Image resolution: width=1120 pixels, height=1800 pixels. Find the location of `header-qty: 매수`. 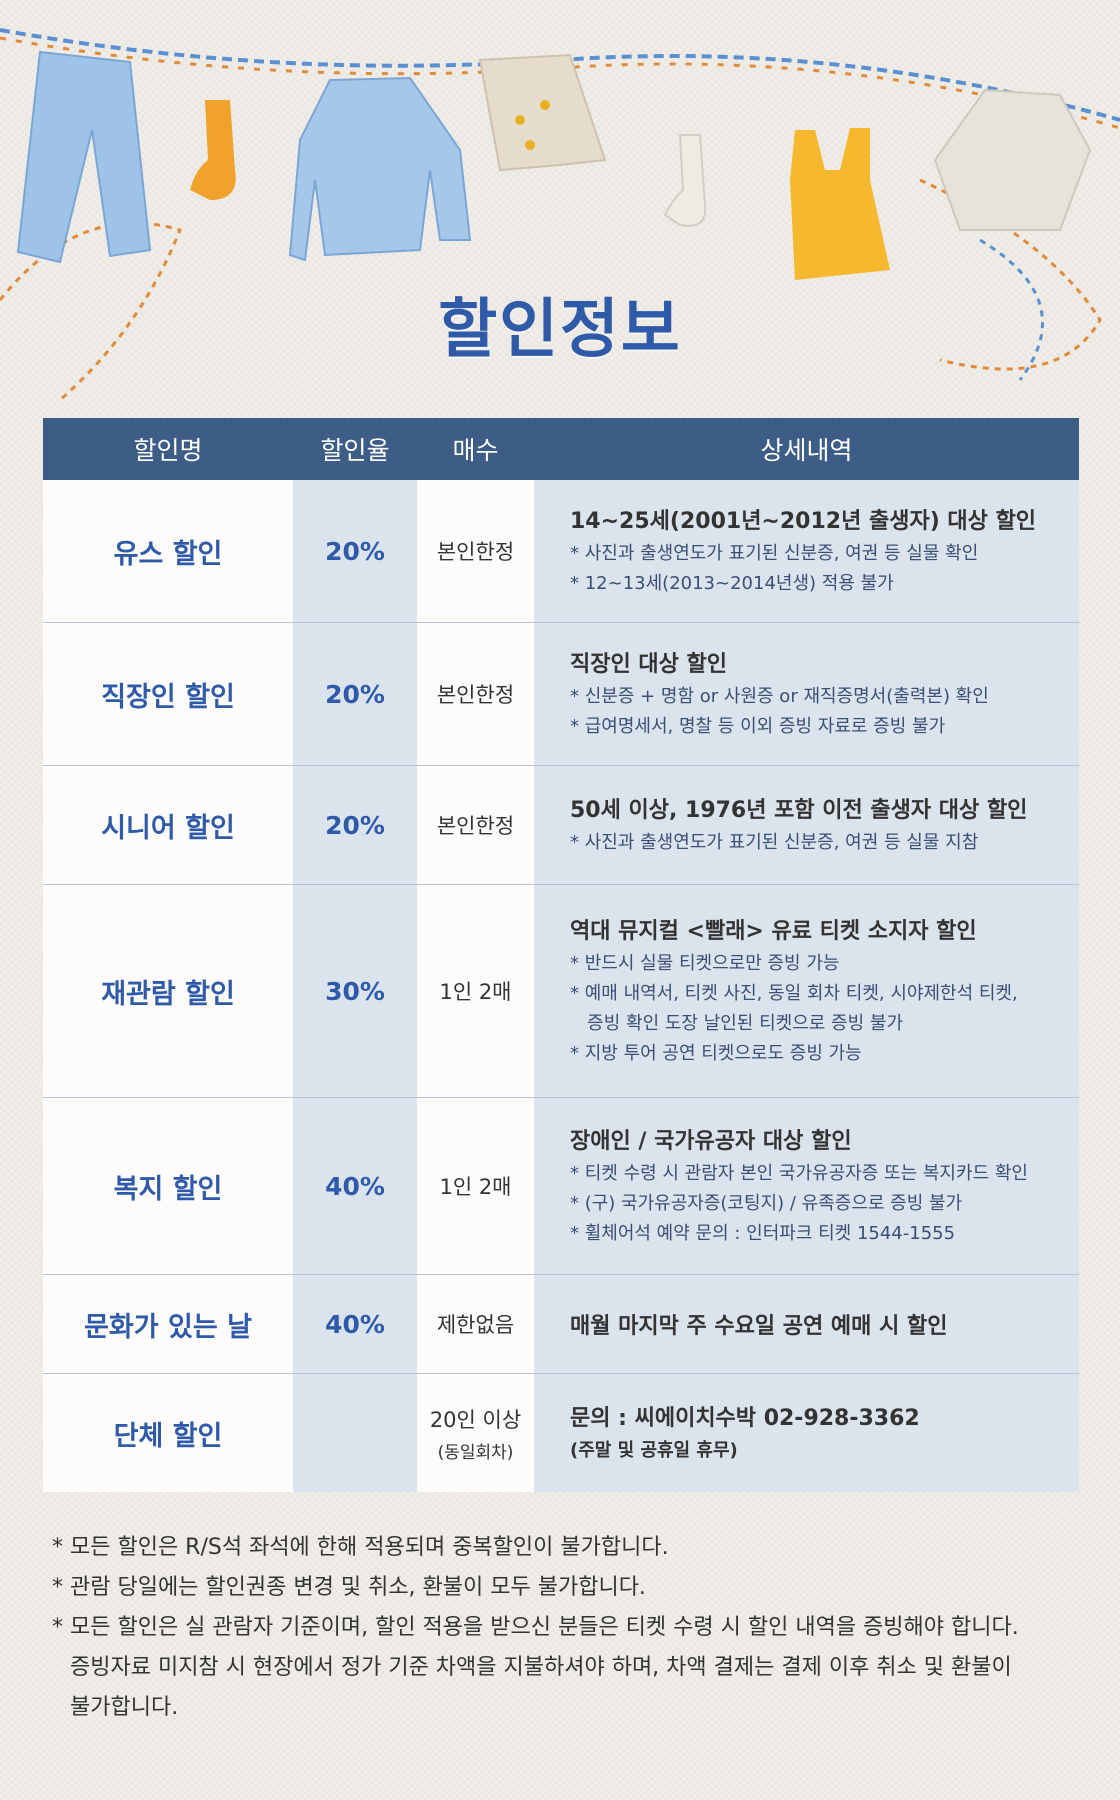

header-qty: 매수 is located at coordinates (475, 450).